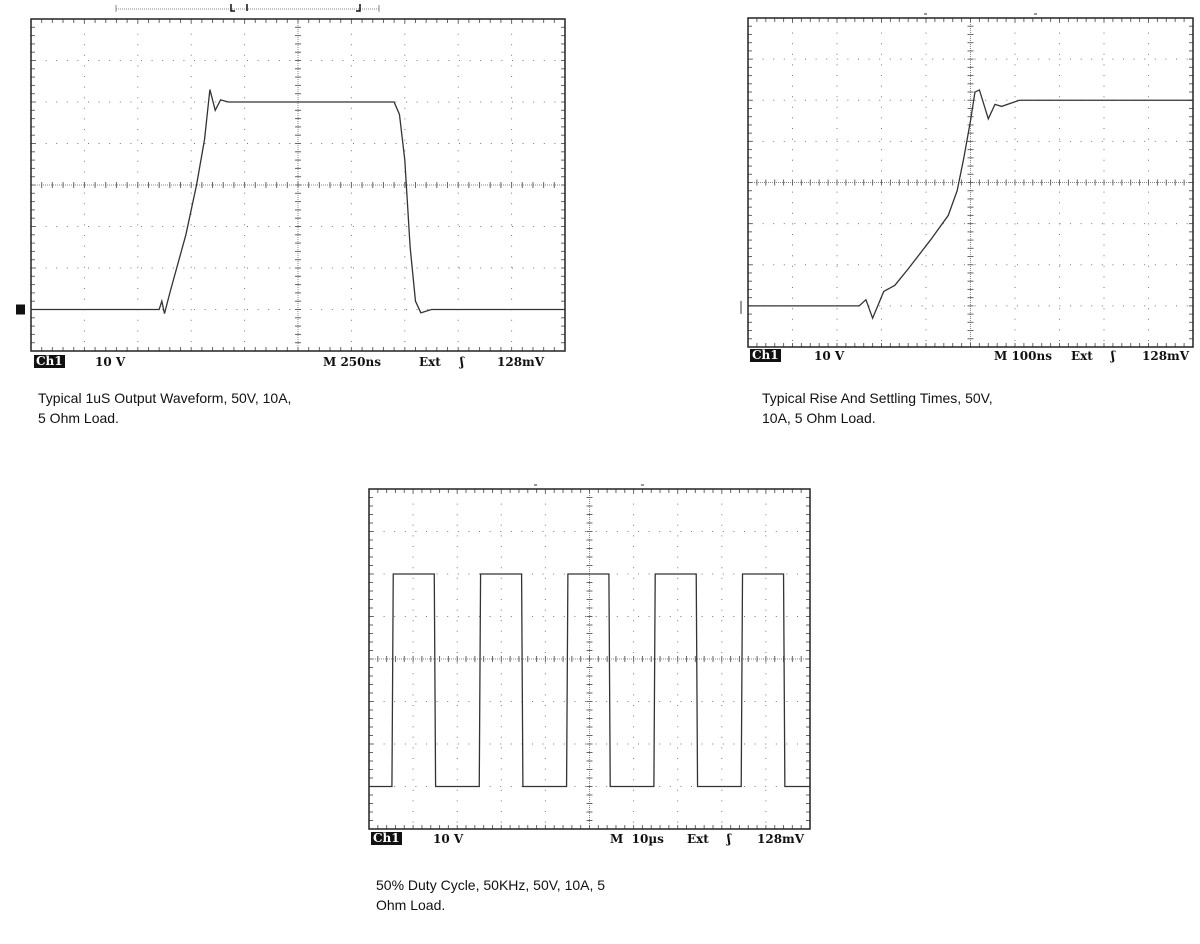 The height and width of the screenshot is (944, 1200). What do you see at coordinates (491, 885) in the screenshot?
I see `caption-line: 50% Duty Cycle, 50KHz, 50V, 10A, 5` at bounding box center [491, 885].